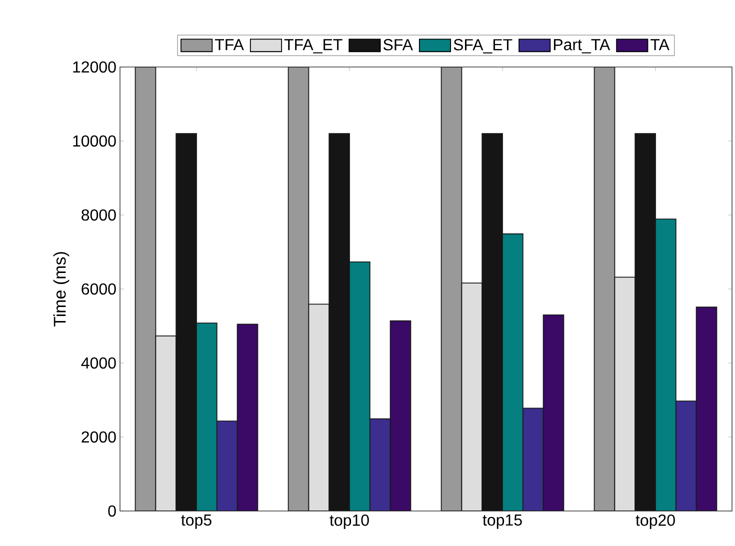 This screenshot has width=735, height=546. What do you see at coordinates (483, 46) in the screenshot?
I see `legend-label: SFA_ET` at bounding box center [483, 46].